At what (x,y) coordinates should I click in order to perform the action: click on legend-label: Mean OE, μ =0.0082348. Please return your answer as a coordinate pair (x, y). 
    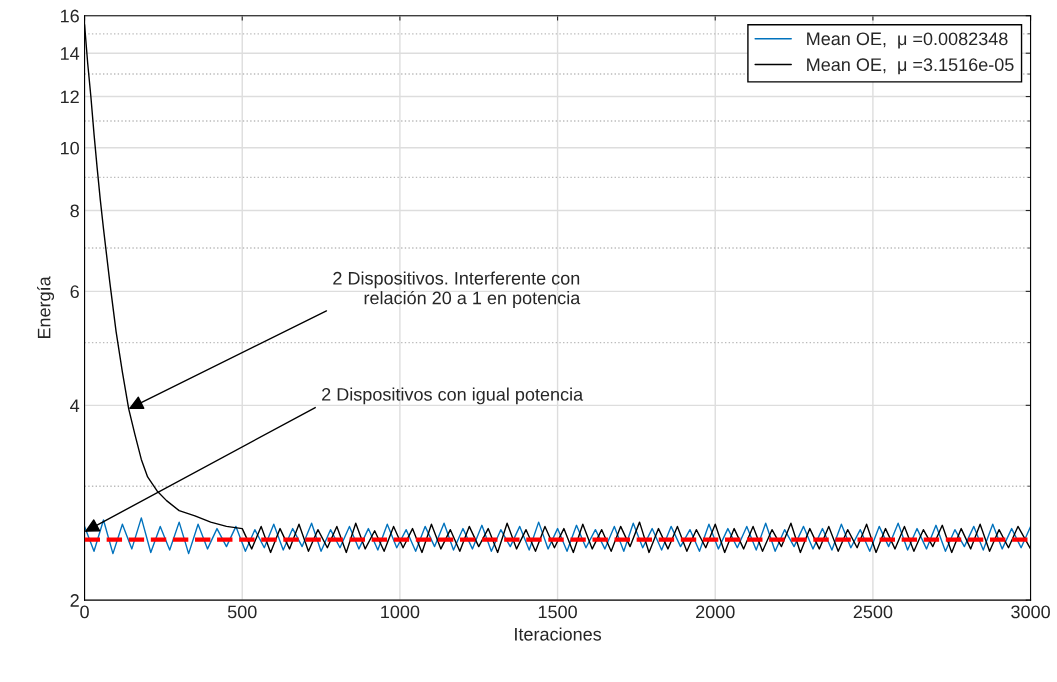
    Looking at the image, I should click on (907, 40).